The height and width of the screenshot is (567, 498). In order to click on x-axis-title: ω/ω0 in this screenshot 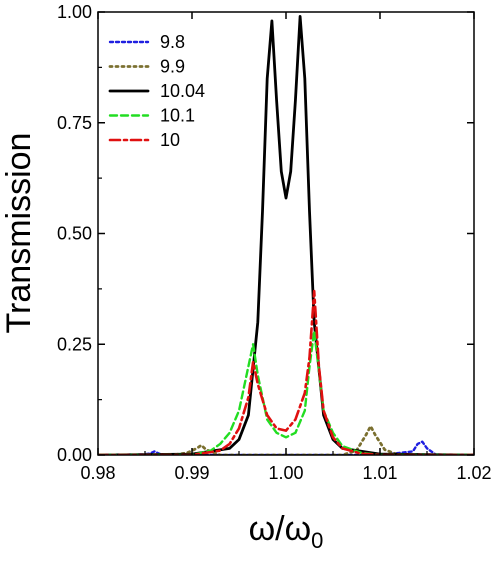, I will do `click(286, 531)`.